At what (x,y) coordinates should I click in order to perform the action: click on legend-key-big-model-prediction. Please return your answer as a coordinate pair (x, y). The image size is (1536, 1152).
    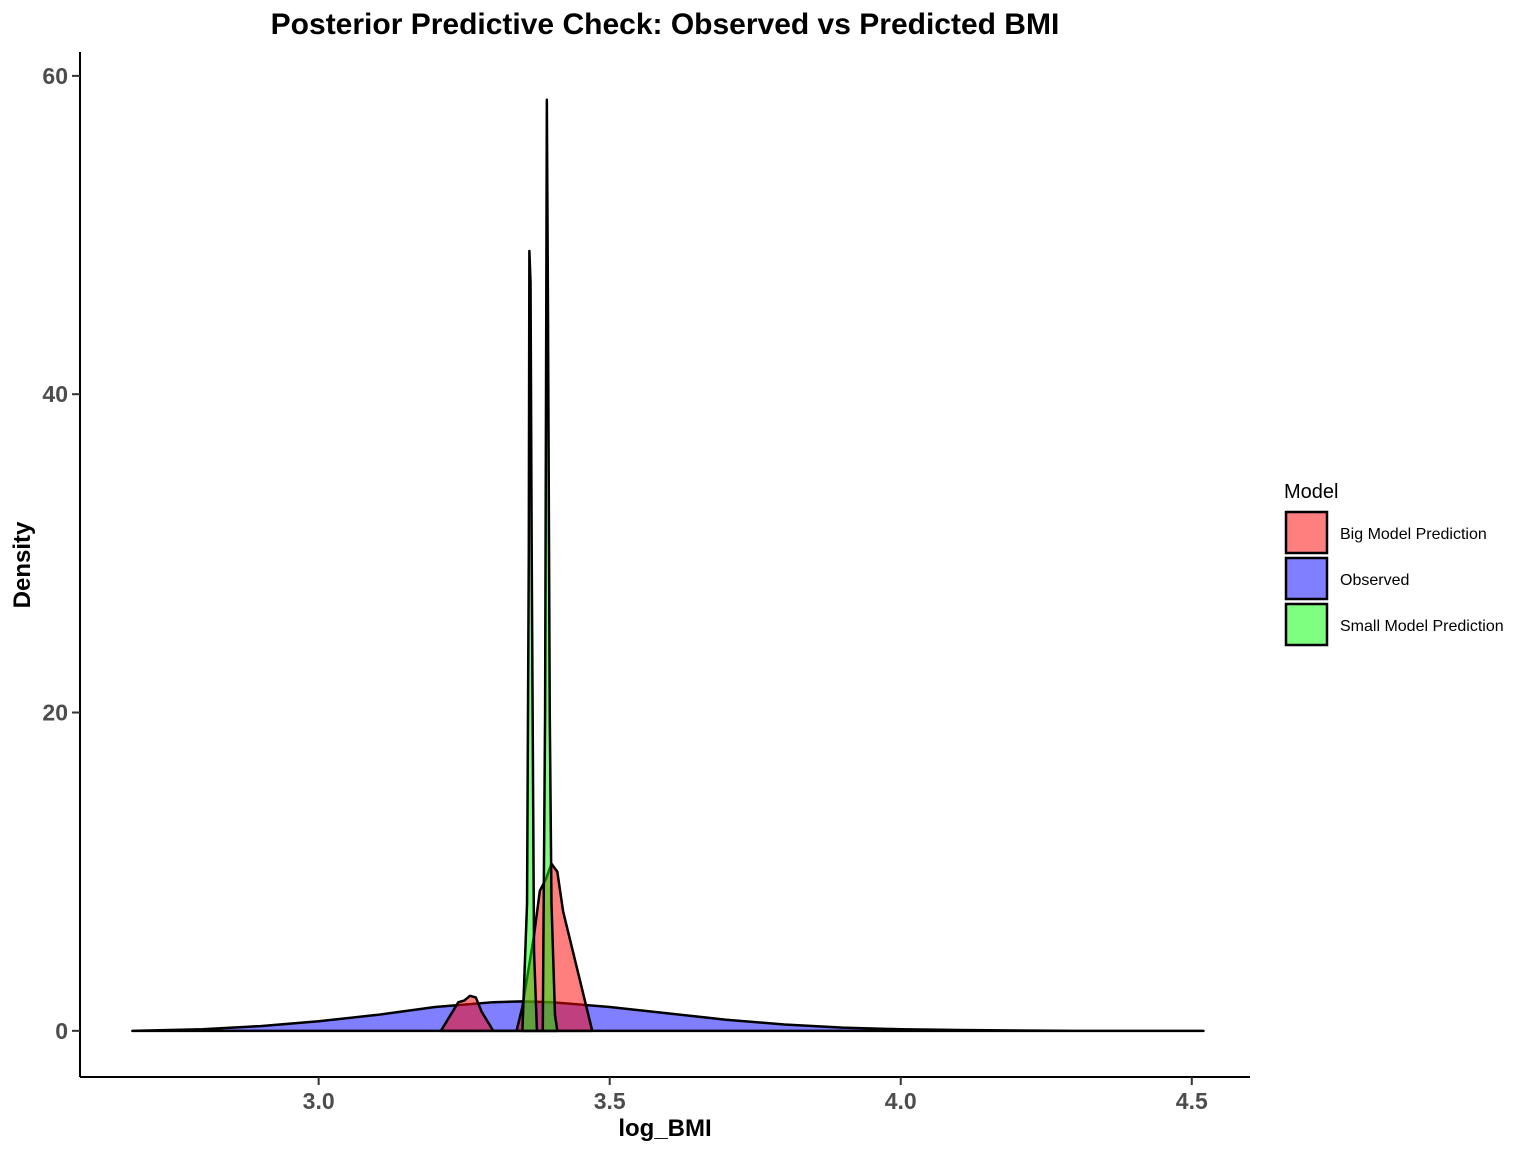
    Looking at the image, I should click on (1306, 532).